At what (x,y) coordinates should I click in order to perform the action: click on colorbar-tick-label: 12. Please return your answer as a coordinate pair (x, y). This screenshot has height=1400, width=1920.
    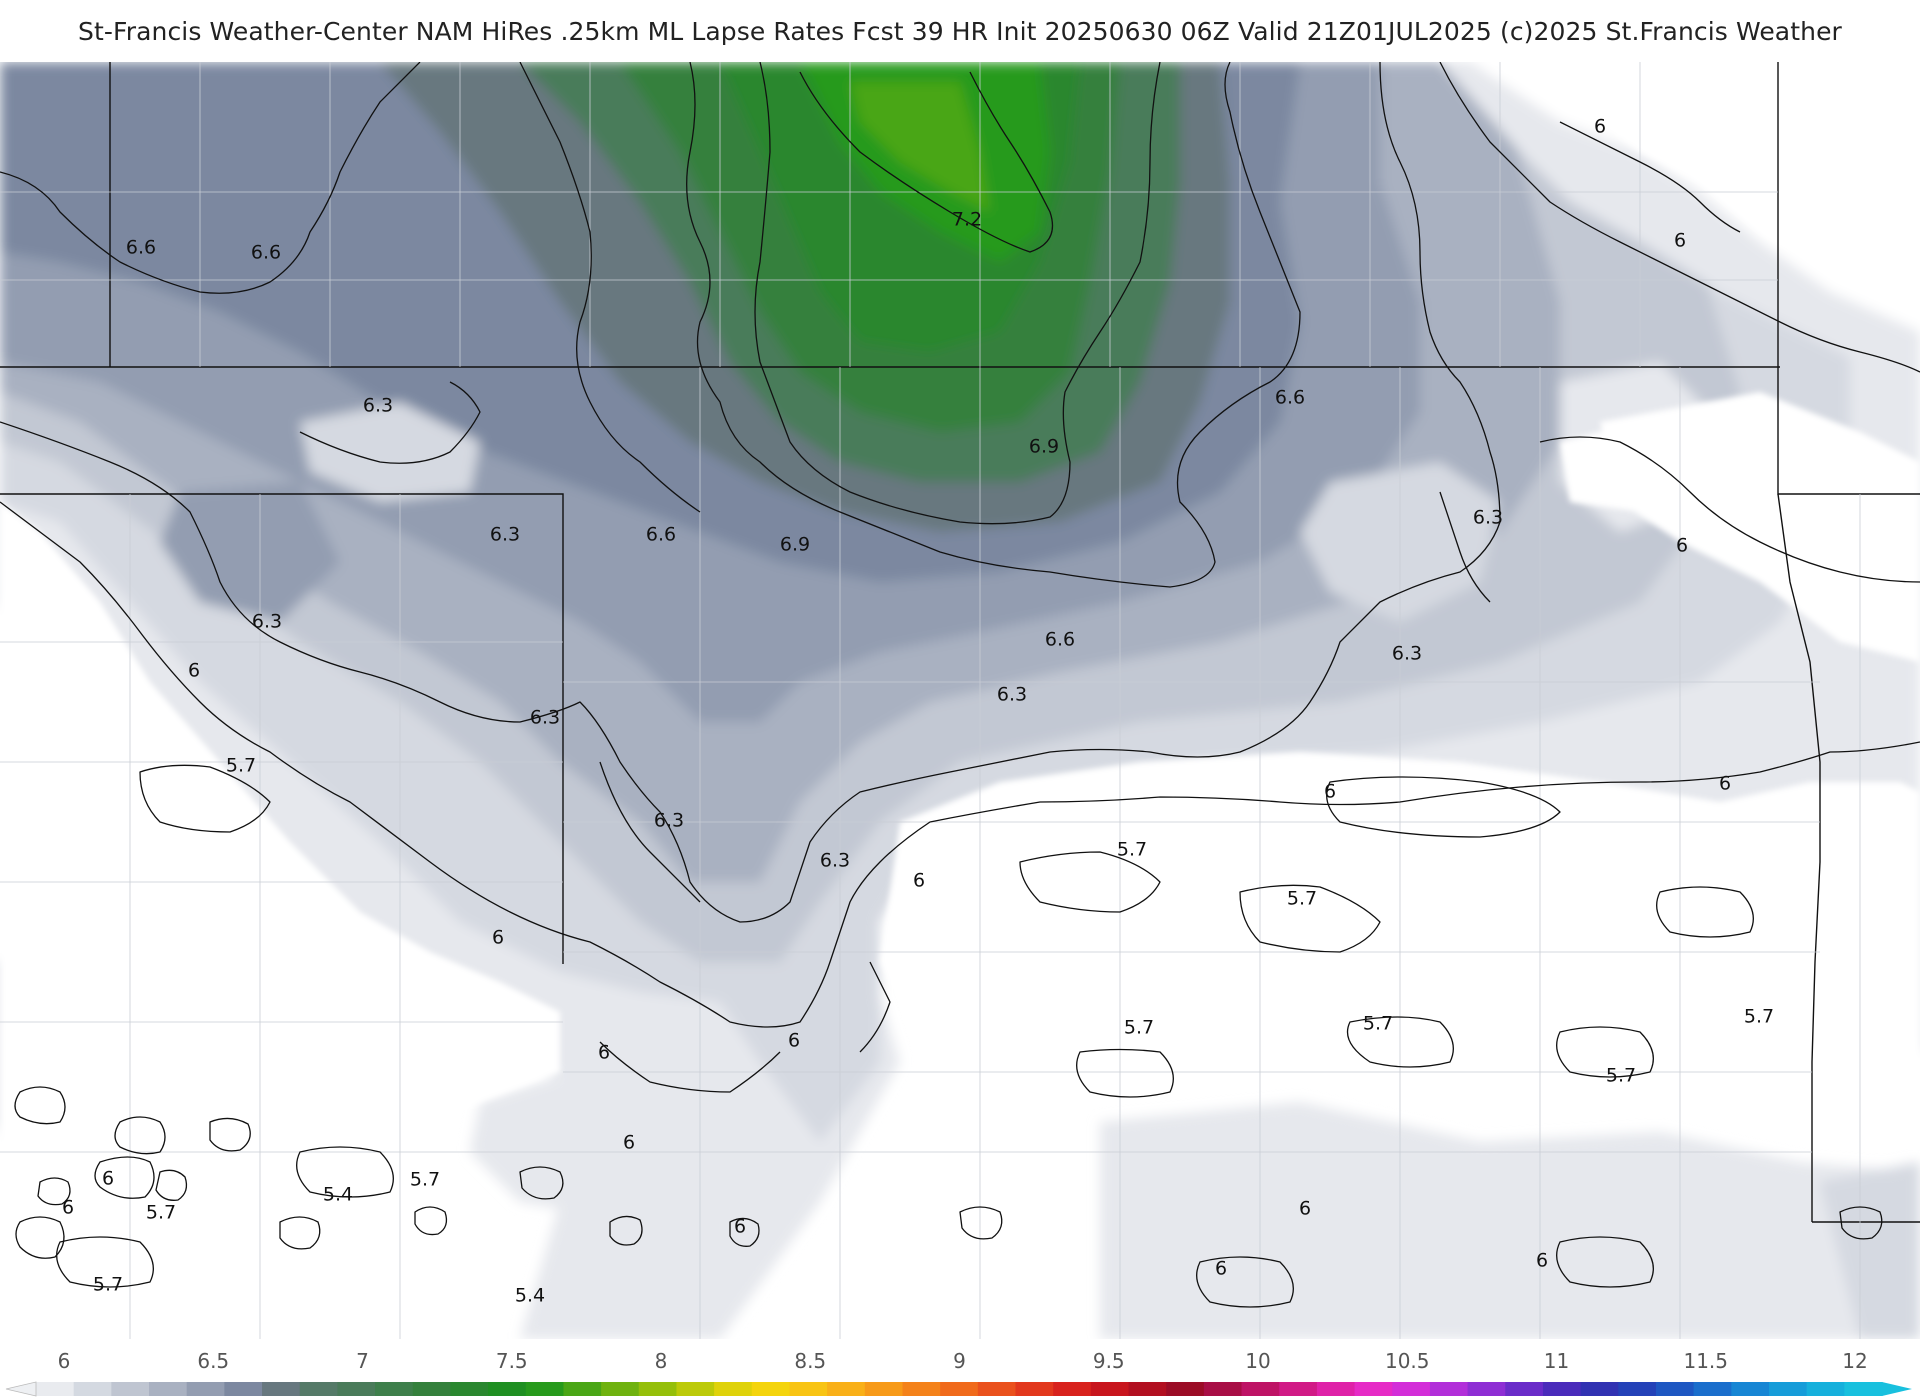
    Looking at the image, I should click on (1854, 1361).